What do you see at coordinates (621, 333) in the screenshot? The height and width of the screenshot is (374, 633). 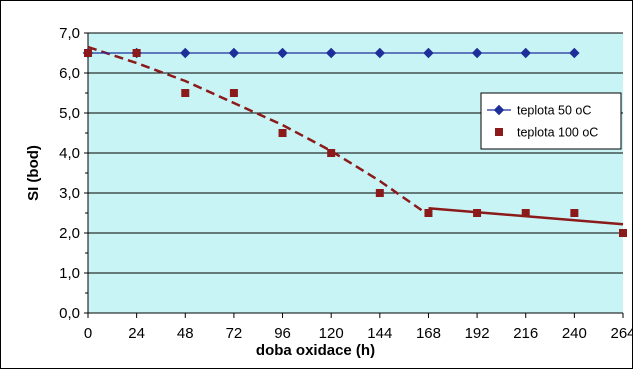 I see `x-tick-label: 264` at bounding box center [621, 333].